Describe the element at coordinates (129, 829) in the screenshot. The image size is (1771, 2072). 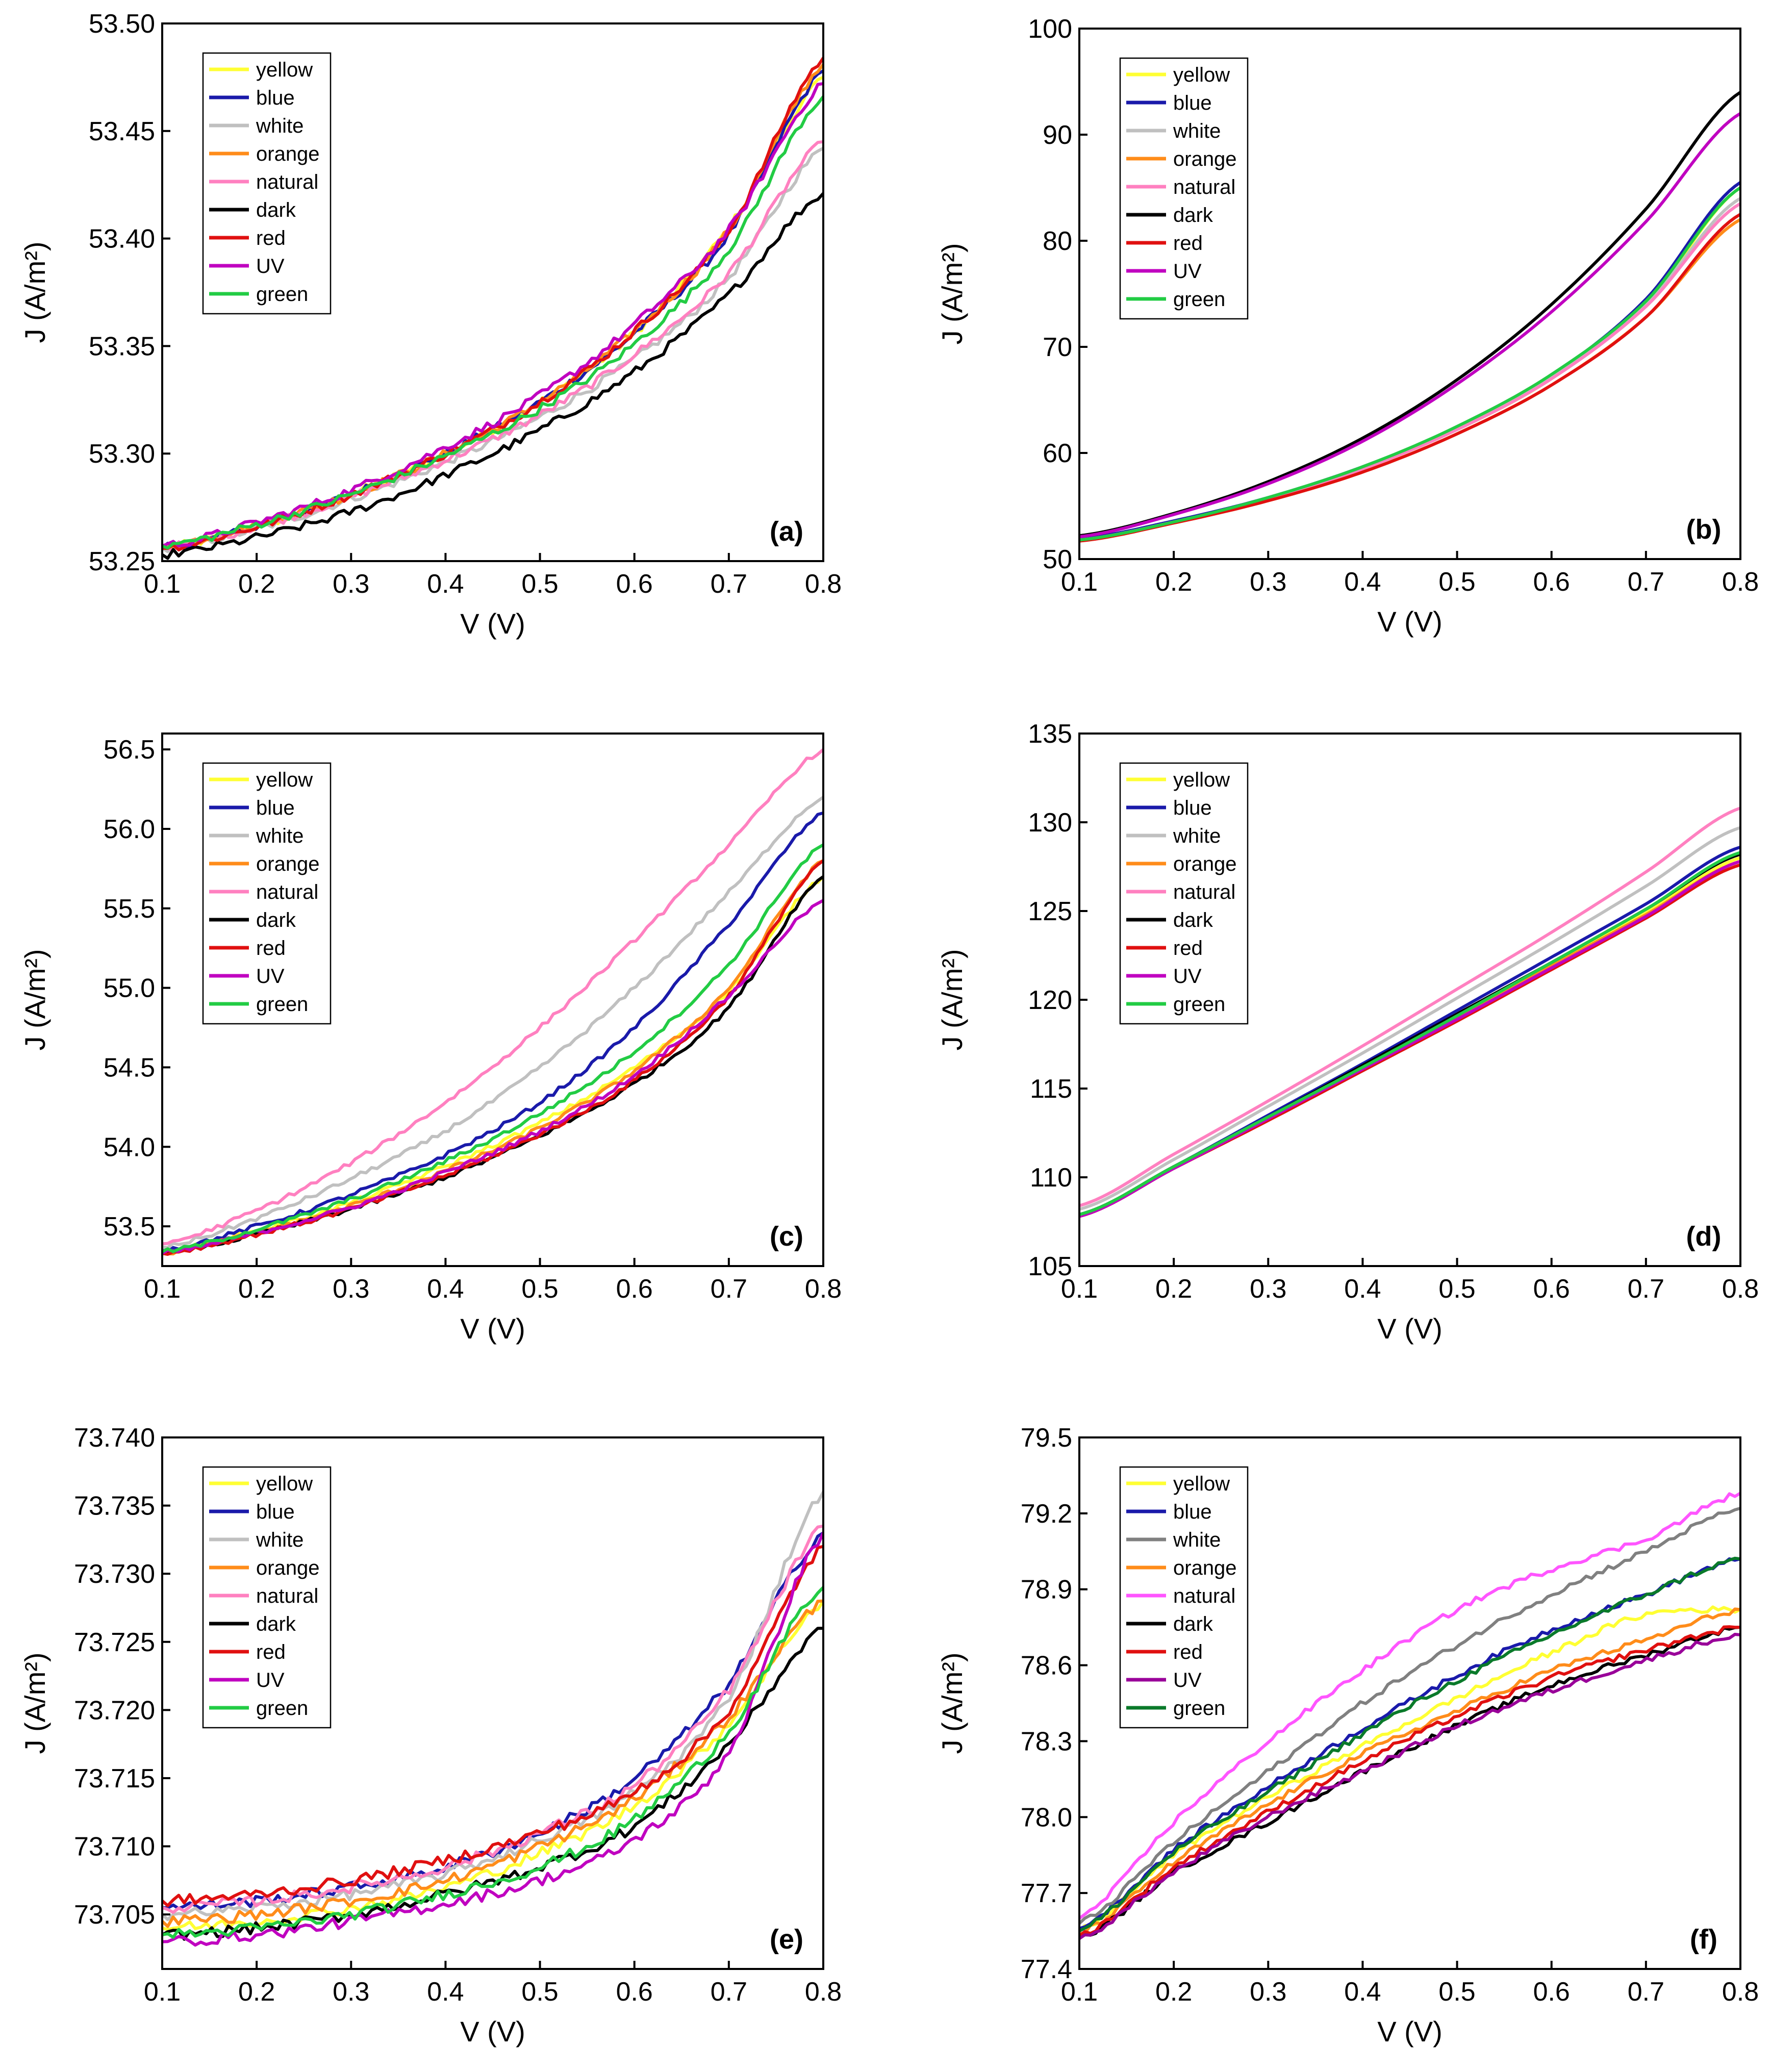
I see `y-tick-label: 56.0` at that location.